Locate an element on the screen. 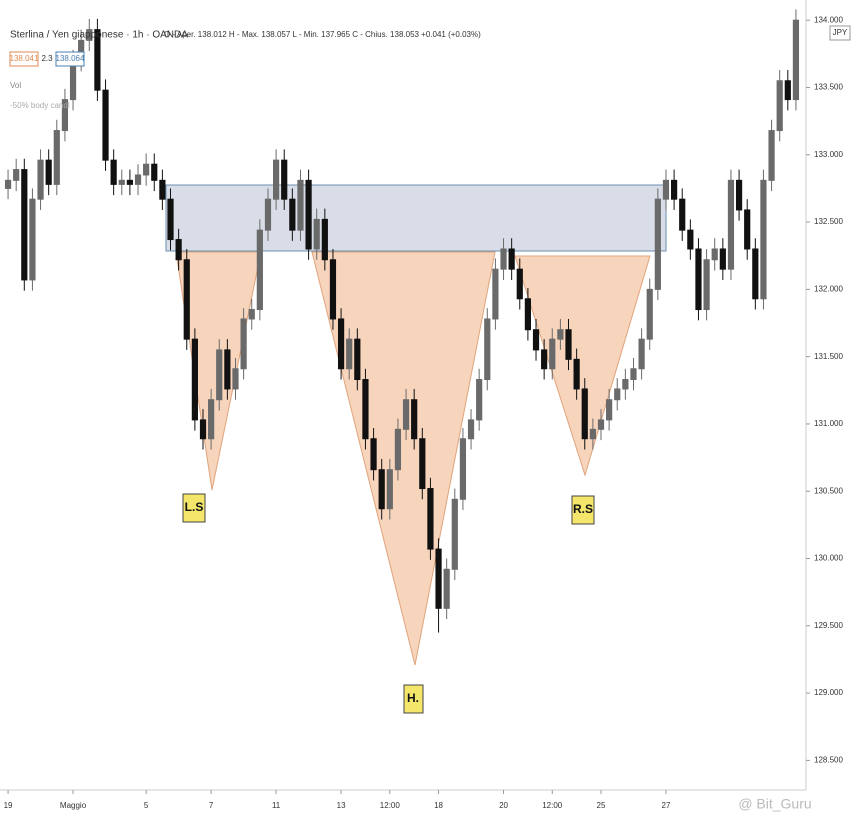 The height and width of the screenshot is (830, 862). y-tick-label: 132.000 is located at coordinates (828, 288).